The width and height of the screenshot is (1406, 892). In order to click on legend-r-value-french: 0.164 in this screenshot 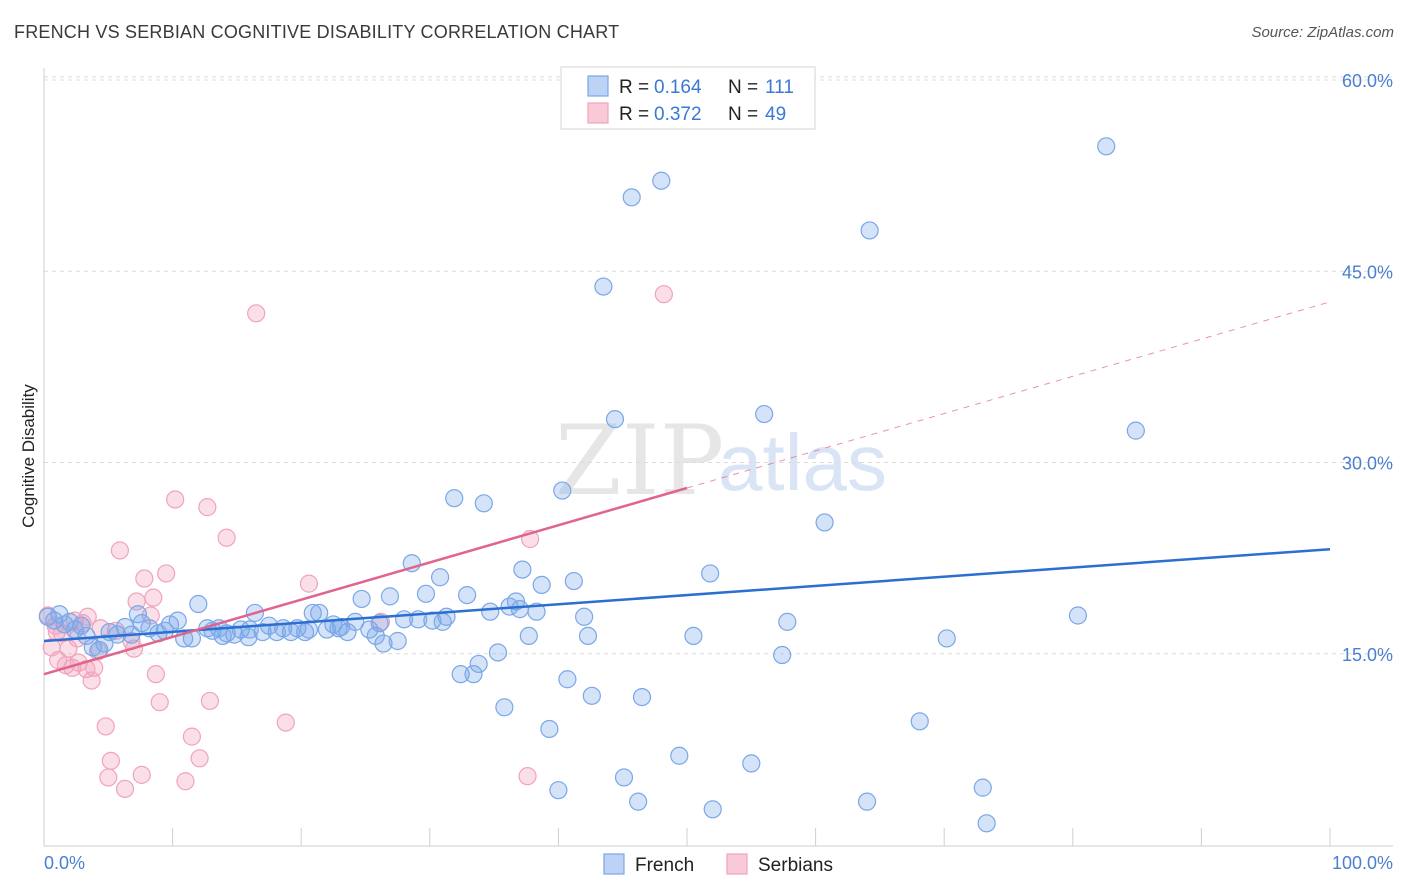, I will do `click(678, 87)`.